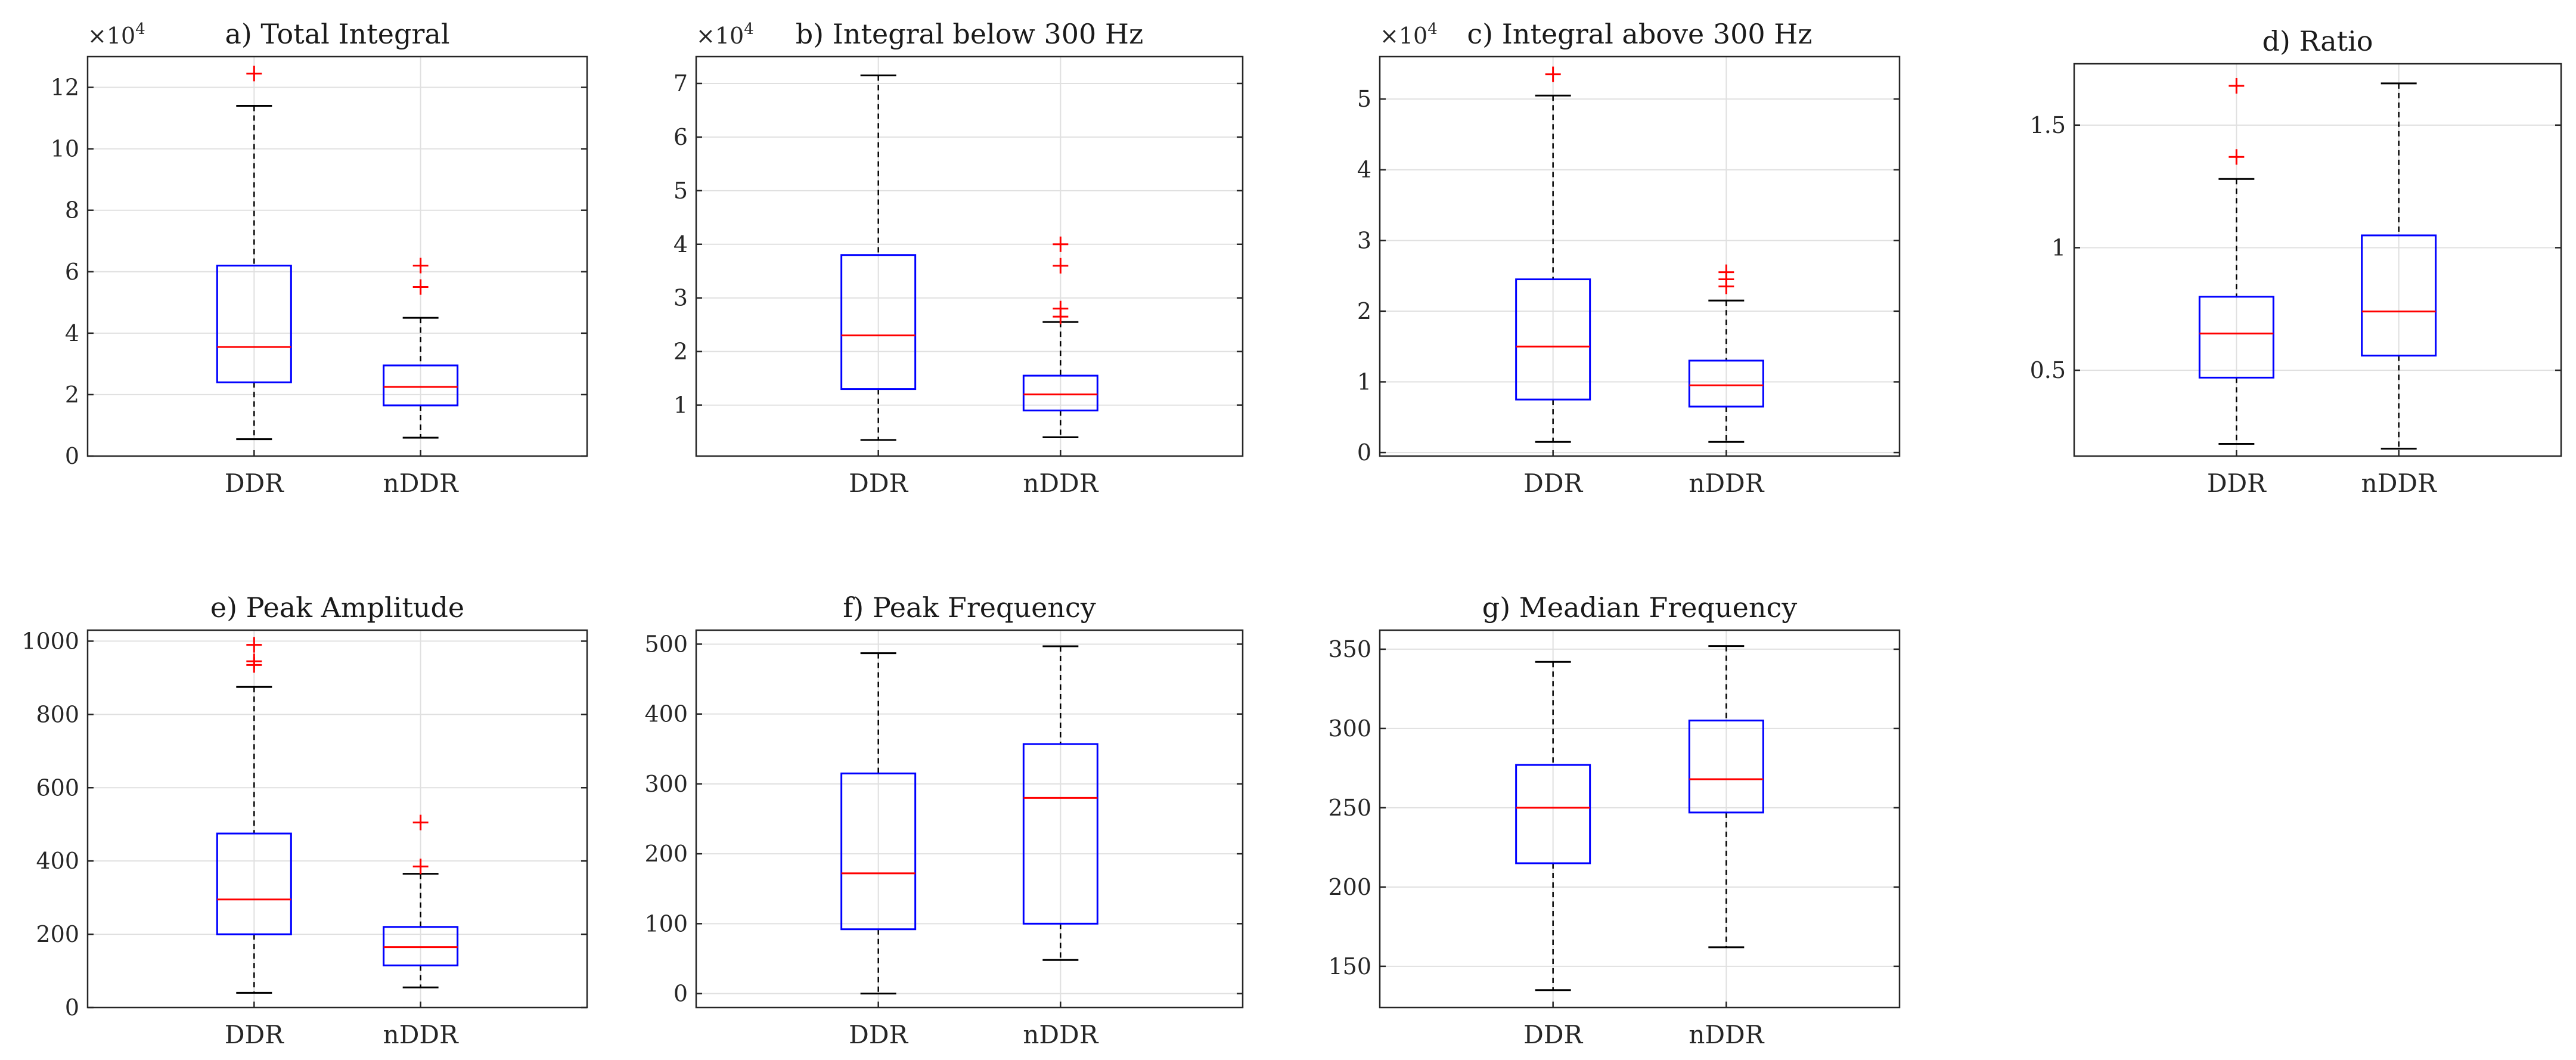  What do you see at coordinates (337, 607) in the screenshot?
I see `chart-title: e) Peak Amplitude` at bounding box center [337, 607].